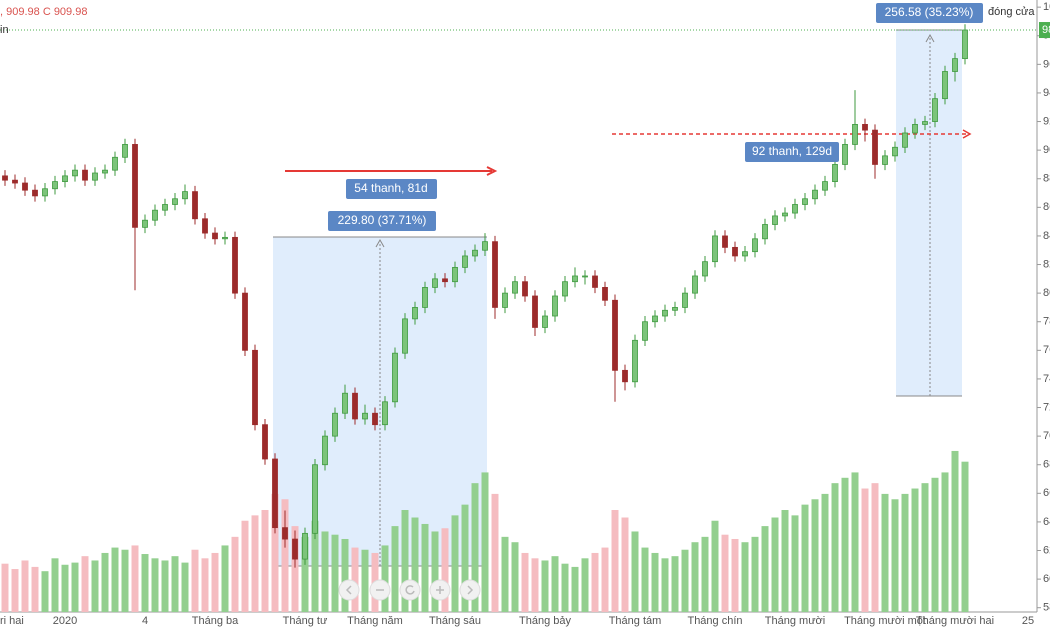 This screenshot has height=630, width=1050. Describe the element at coordinates (1046, 579) in the screenshot. I see `y-tick-label: 600` at that location.